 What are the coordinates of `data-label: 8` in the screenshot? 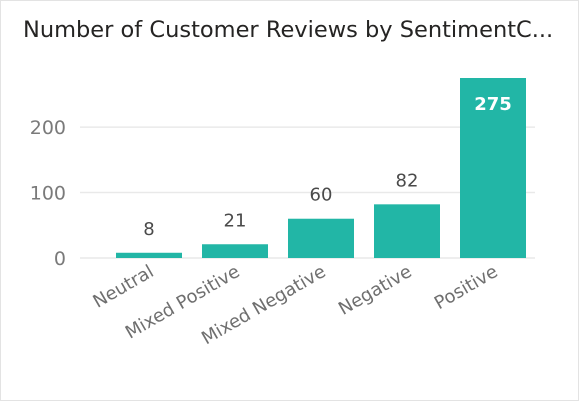 It's located at (148, 229).